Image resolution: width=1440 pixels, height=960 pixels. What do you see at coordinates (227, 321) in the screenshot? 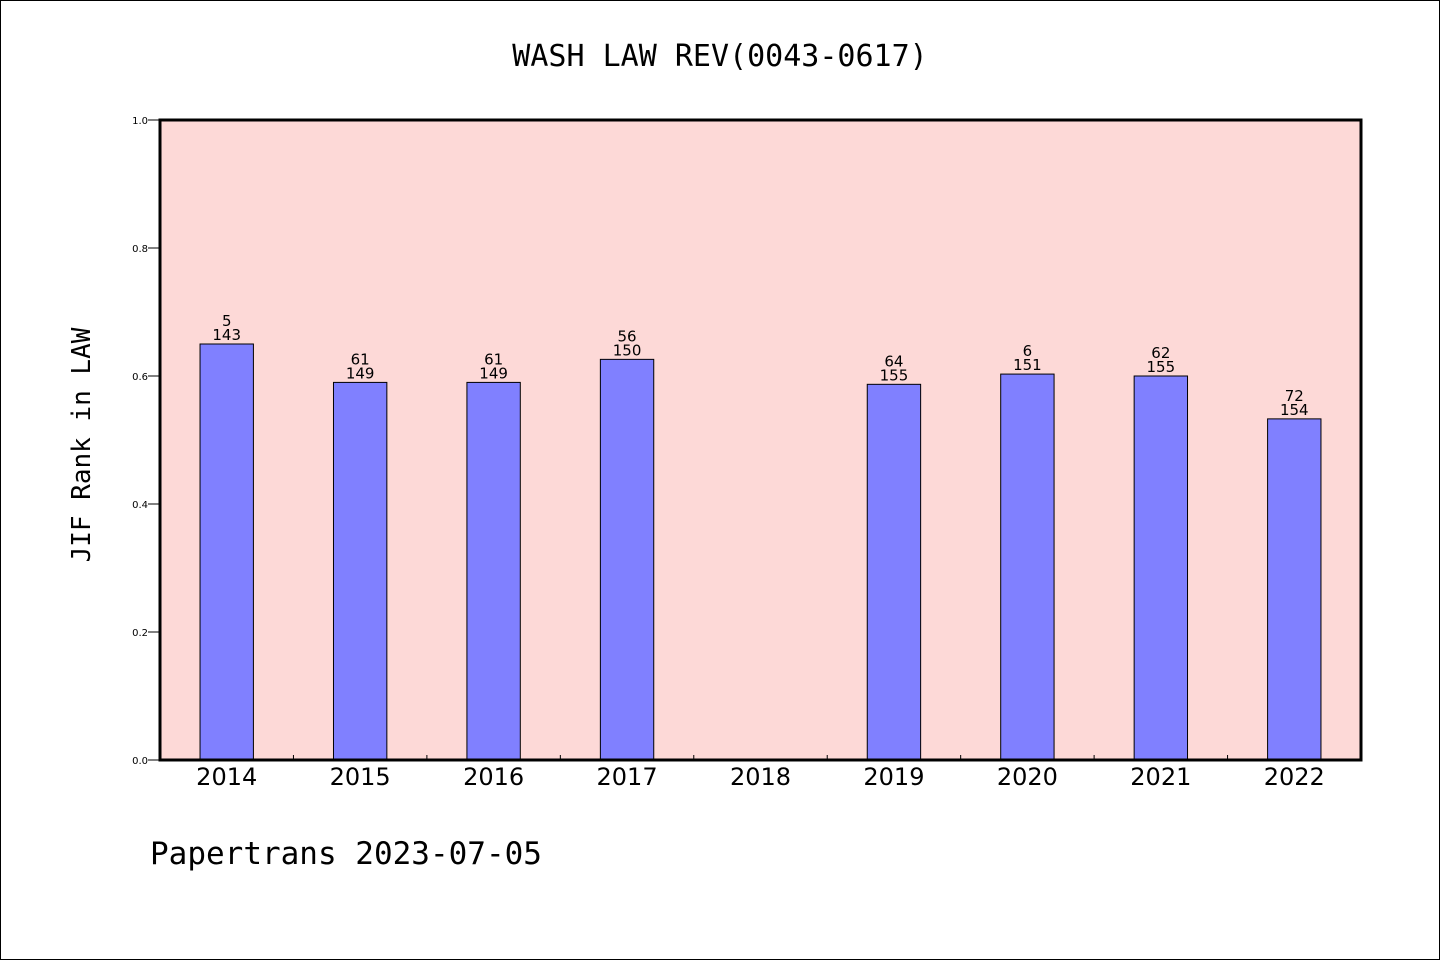
I see `bar-rank-label-2014: 5` at bounding box center [227, 321].